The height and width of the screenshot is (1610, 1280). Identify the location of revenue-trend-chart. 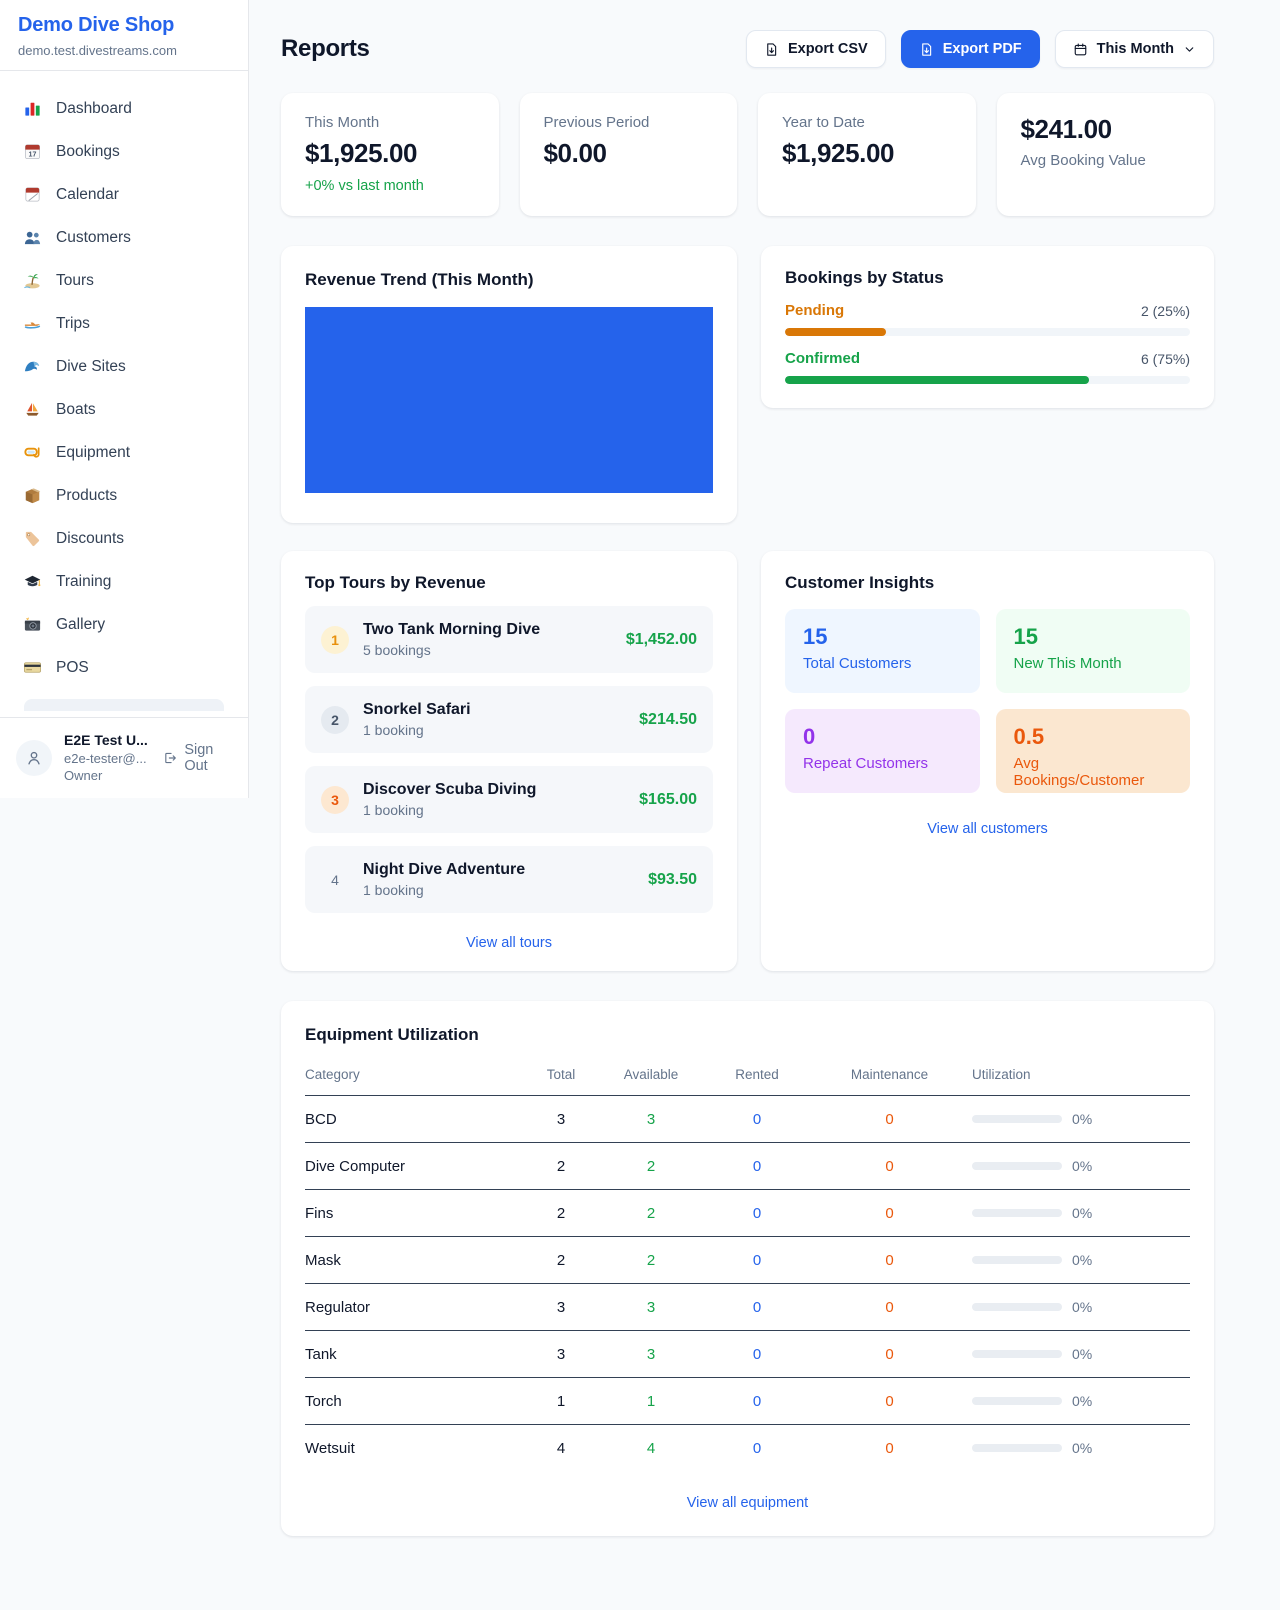
(509, 400).